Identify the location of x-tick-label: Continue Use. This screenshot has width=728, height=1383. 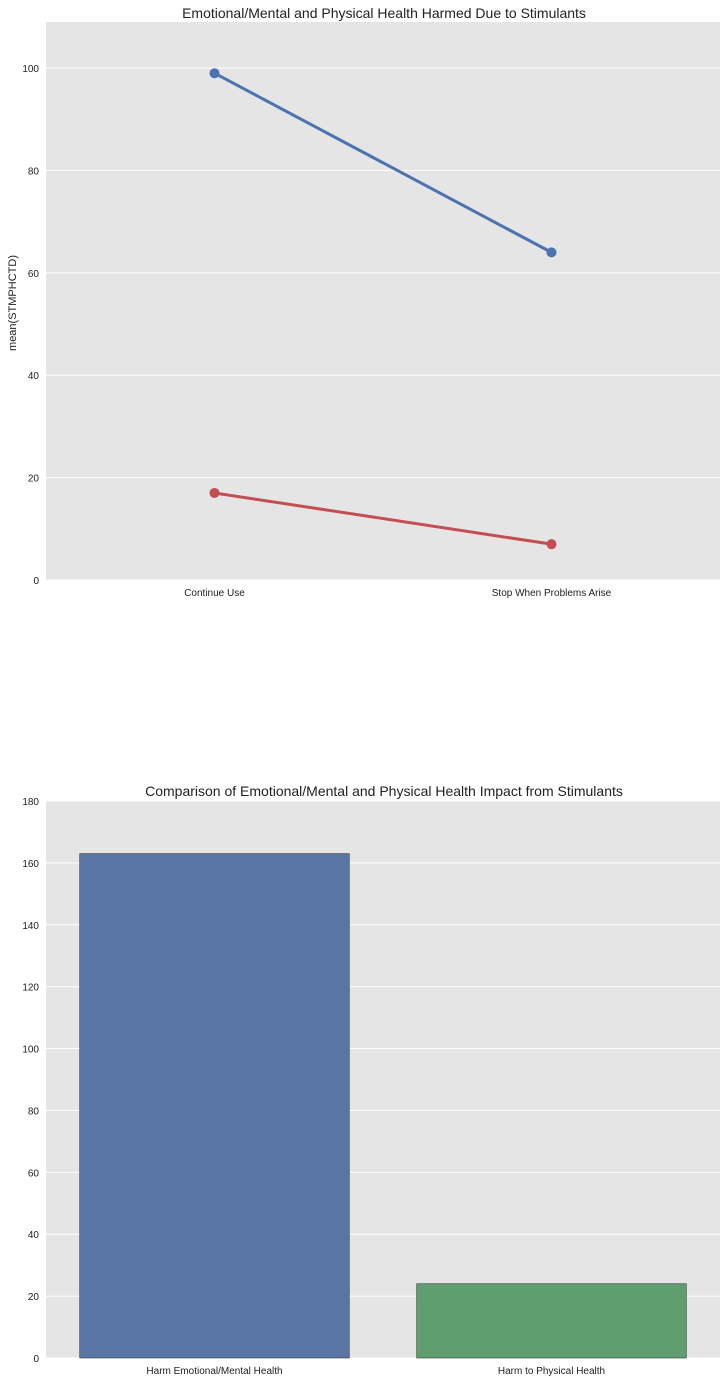
(214, 593).